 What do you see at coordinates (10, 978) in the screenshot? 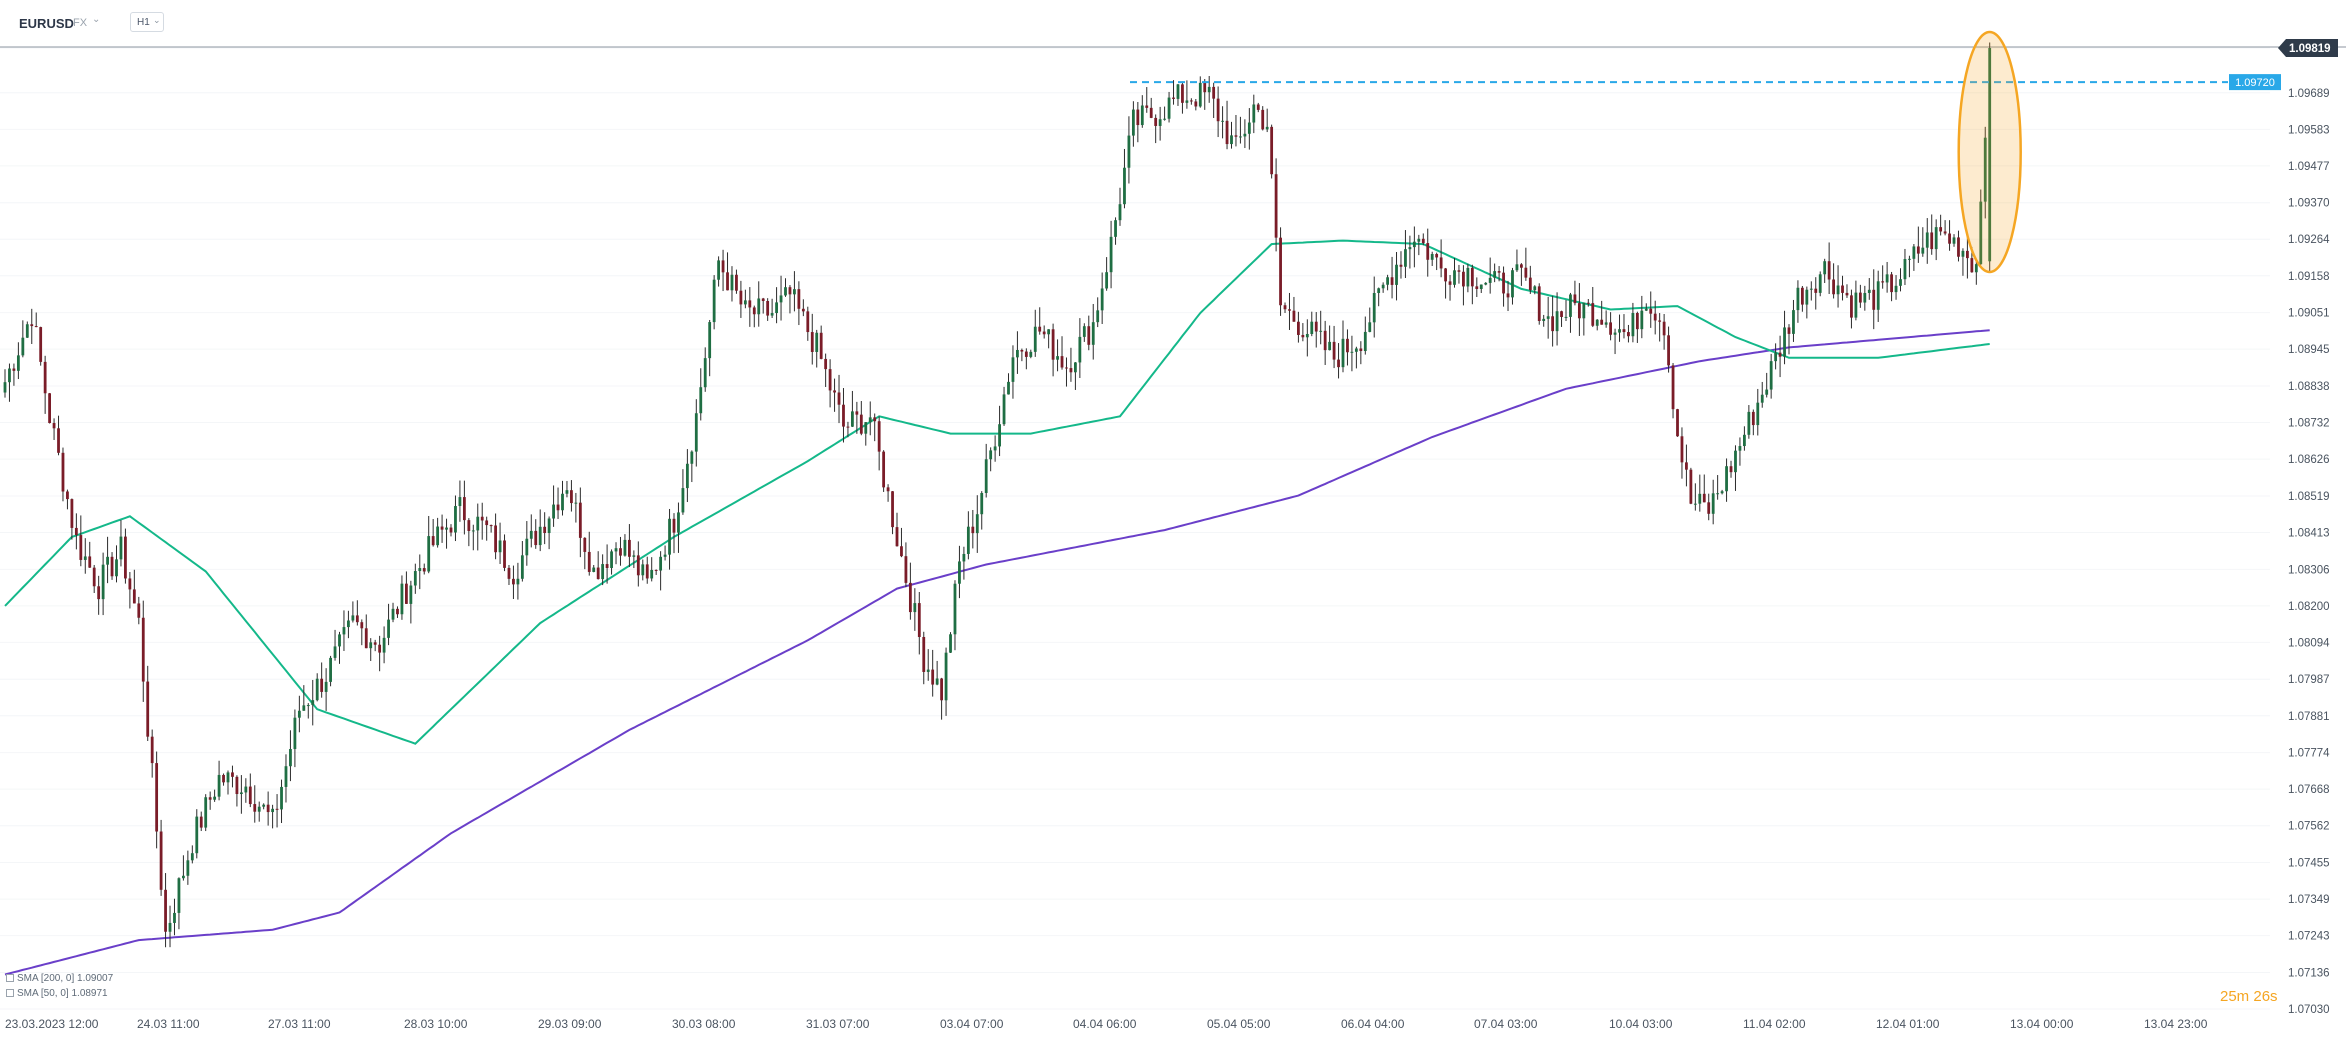
I see `indicator-settings-icon` at bounding box center [10, 978].